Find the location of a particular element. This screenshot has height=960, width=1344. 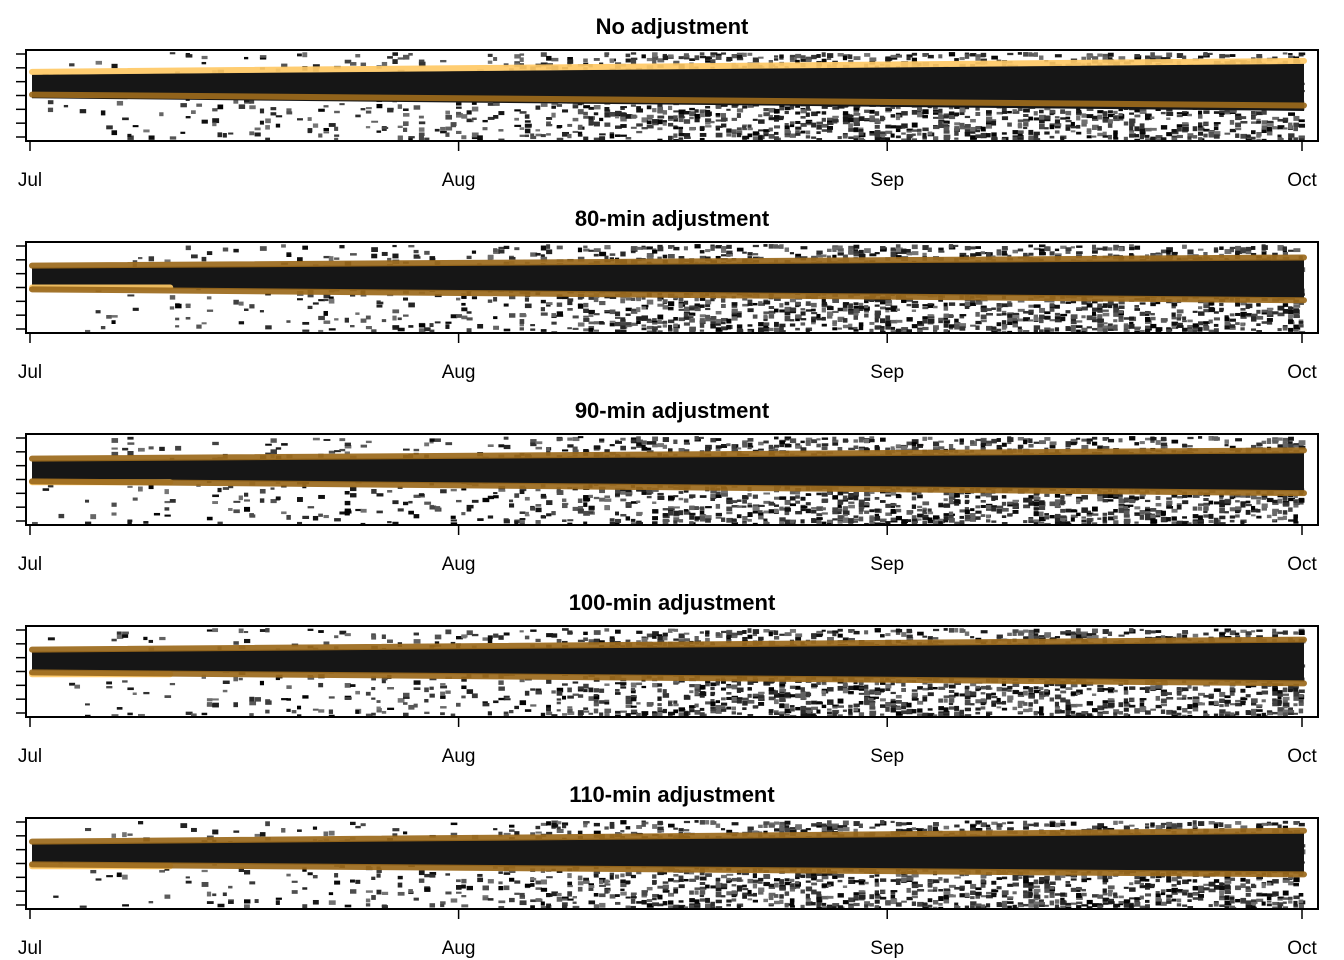

panel-title: 100-min adjustment is located at coordinates (672, 602).